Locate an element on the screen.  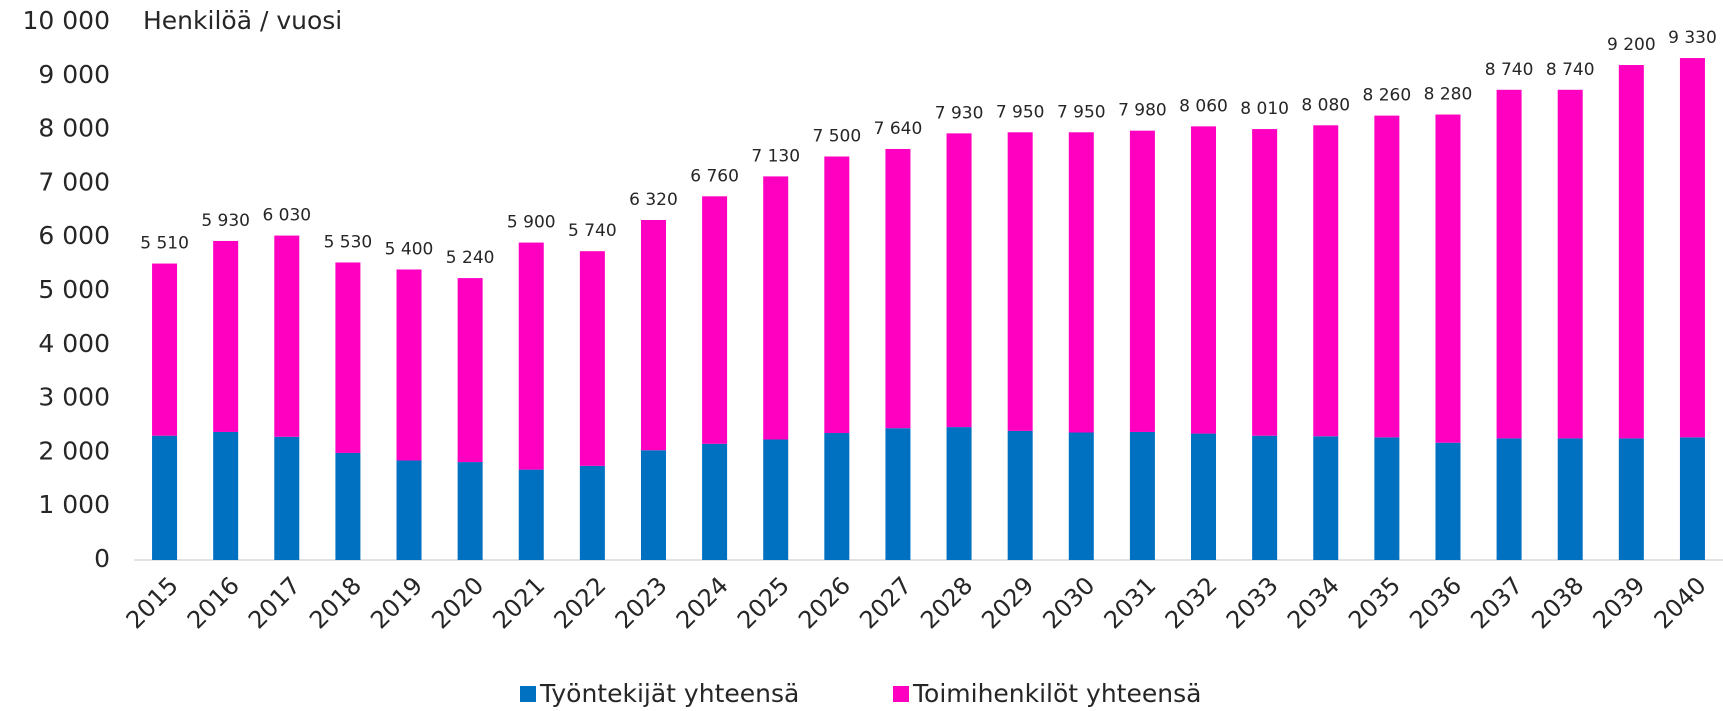
total-label: 5 900 is located at coordinates (531, 223).